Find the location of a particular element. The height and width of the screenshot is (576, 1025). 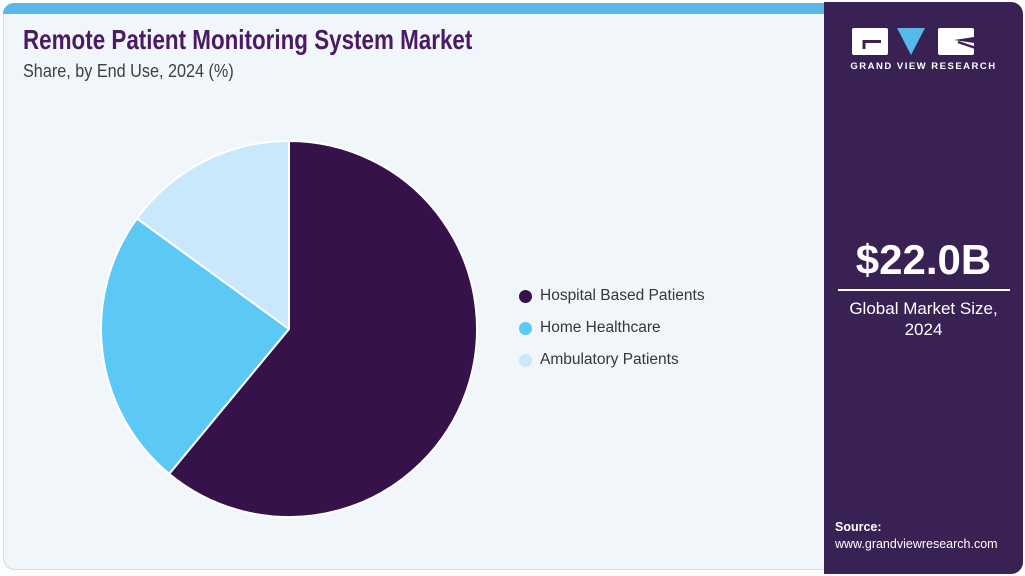

source-label: Source: is located at coordinates (858, 527).